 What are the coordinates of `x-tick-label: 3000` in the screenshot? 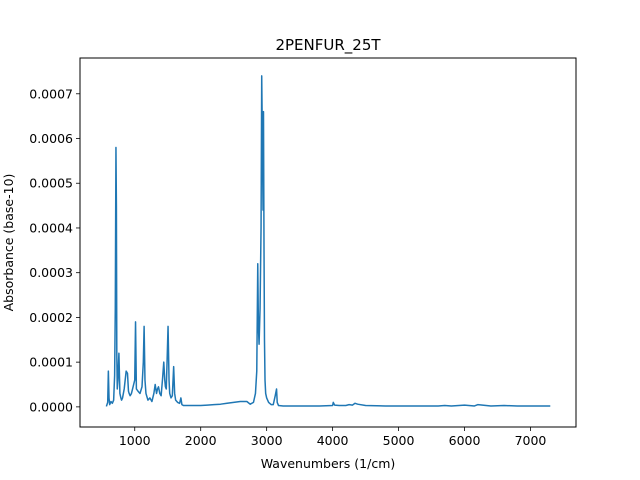 It's located at (267, 440).